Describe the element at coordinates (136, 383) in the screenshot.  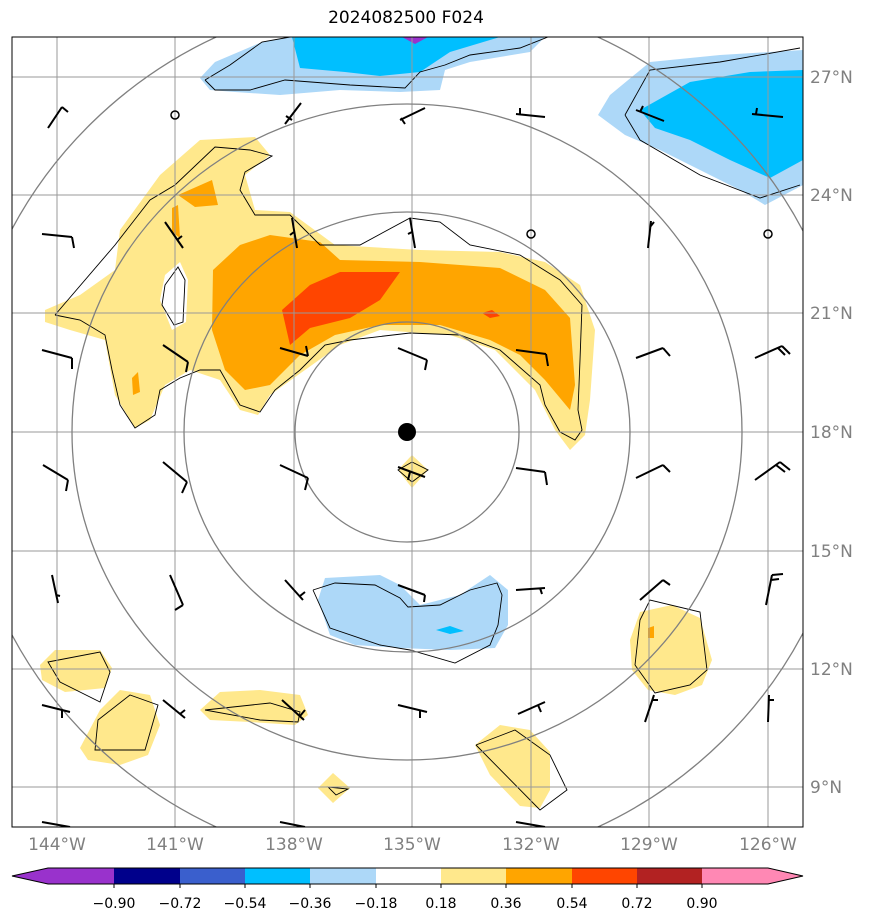
I see `contour-positive-west-orange3` at that location.